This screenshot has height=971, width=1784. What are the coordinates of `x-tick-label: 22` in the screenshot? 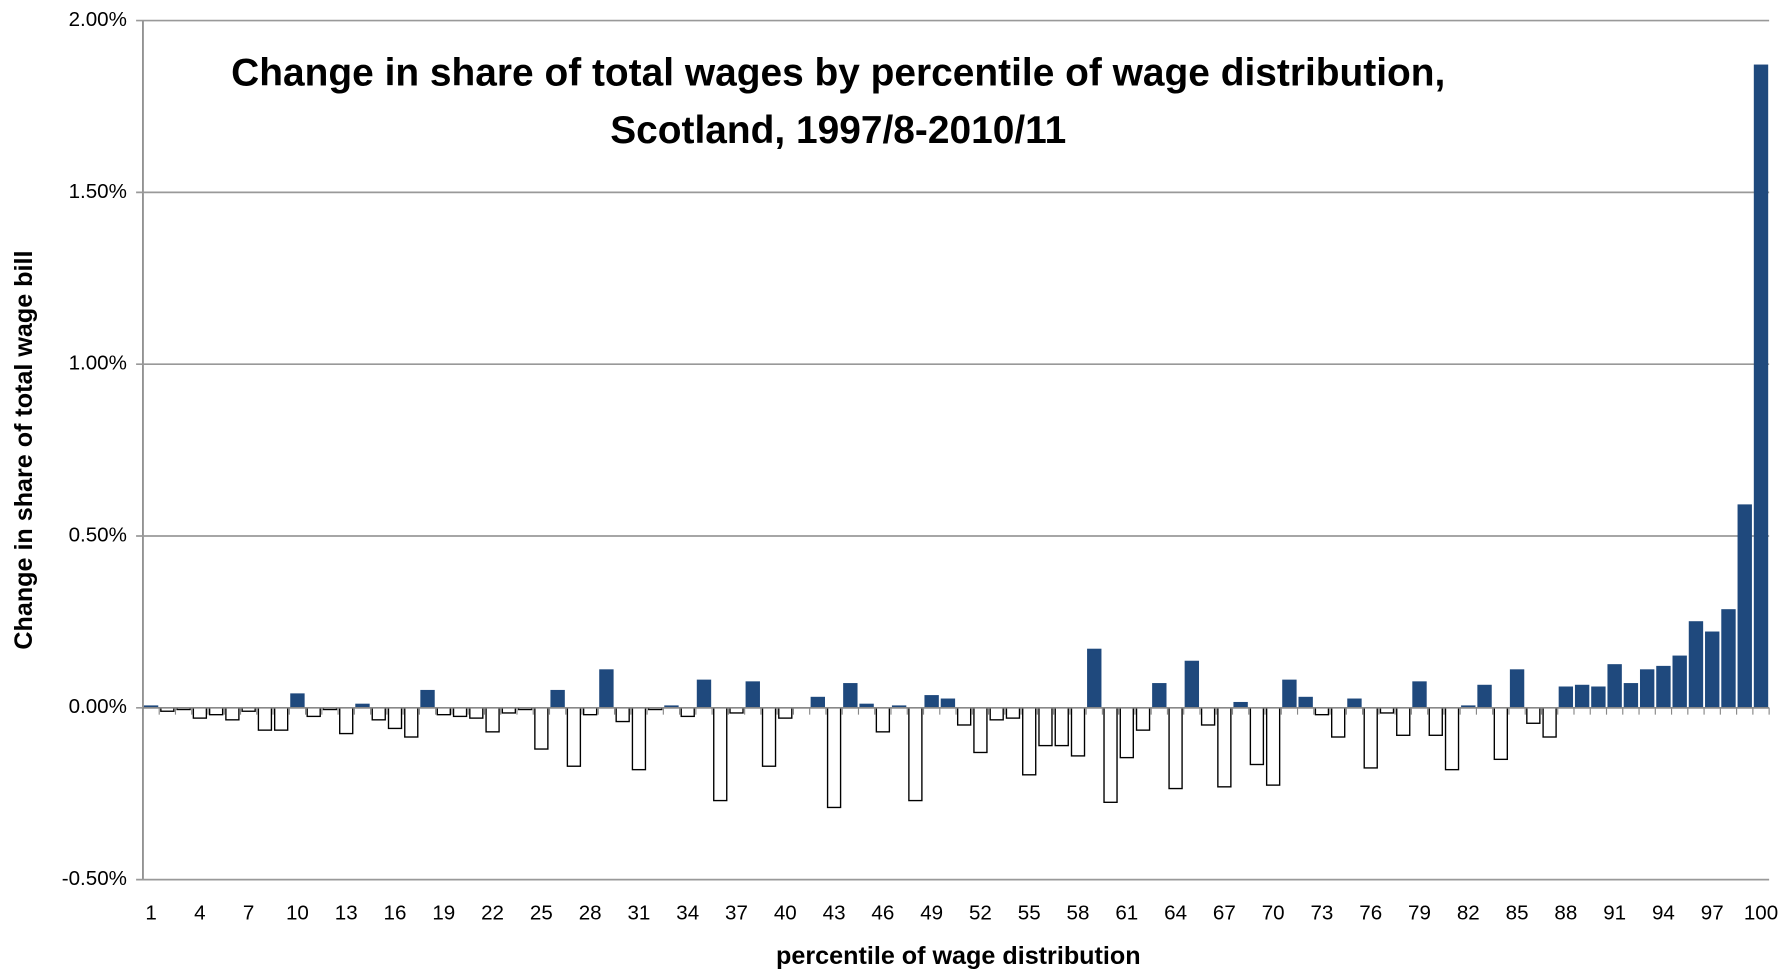 It's located at (492, 912).